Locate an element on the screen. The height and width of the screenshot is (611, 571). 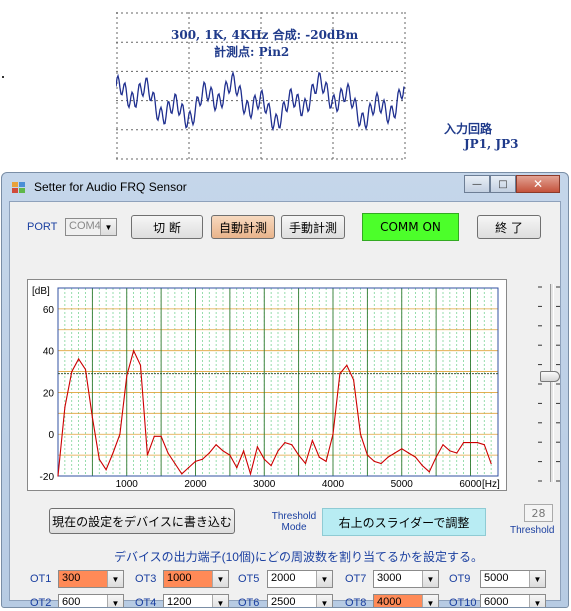
threshold-slider-thumb is located at coordinates (550, 376).